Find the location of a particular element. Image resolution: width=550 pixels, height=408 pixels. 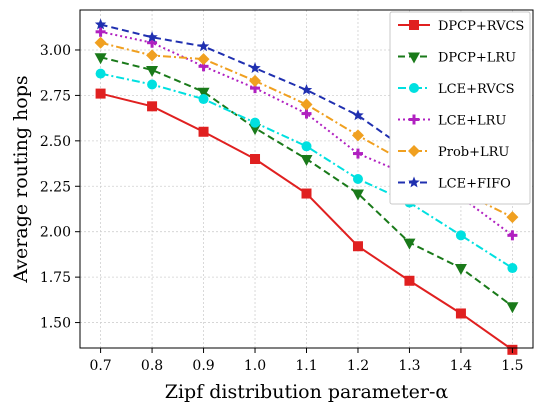

legend-label: DPCP+RVCS is located at coordinates (481, 26).